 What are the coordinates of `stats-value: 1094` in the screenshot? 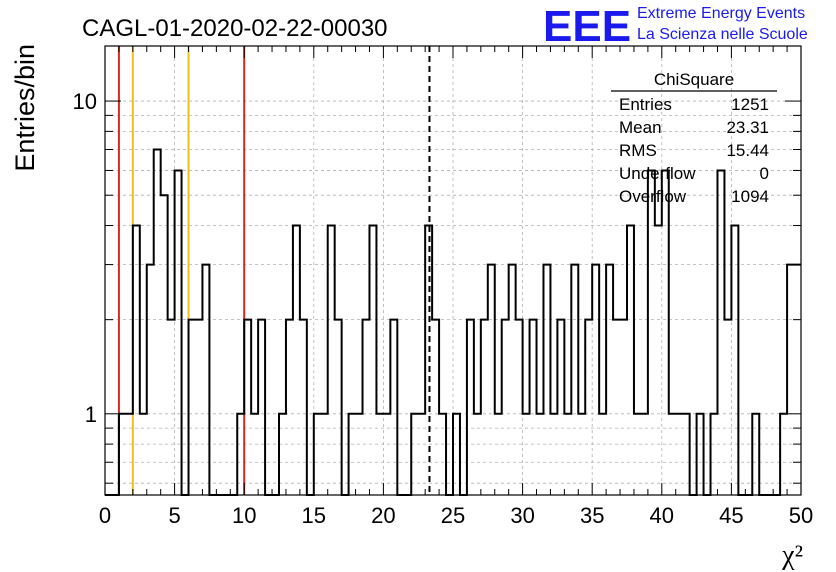 It's located at (750, 196).